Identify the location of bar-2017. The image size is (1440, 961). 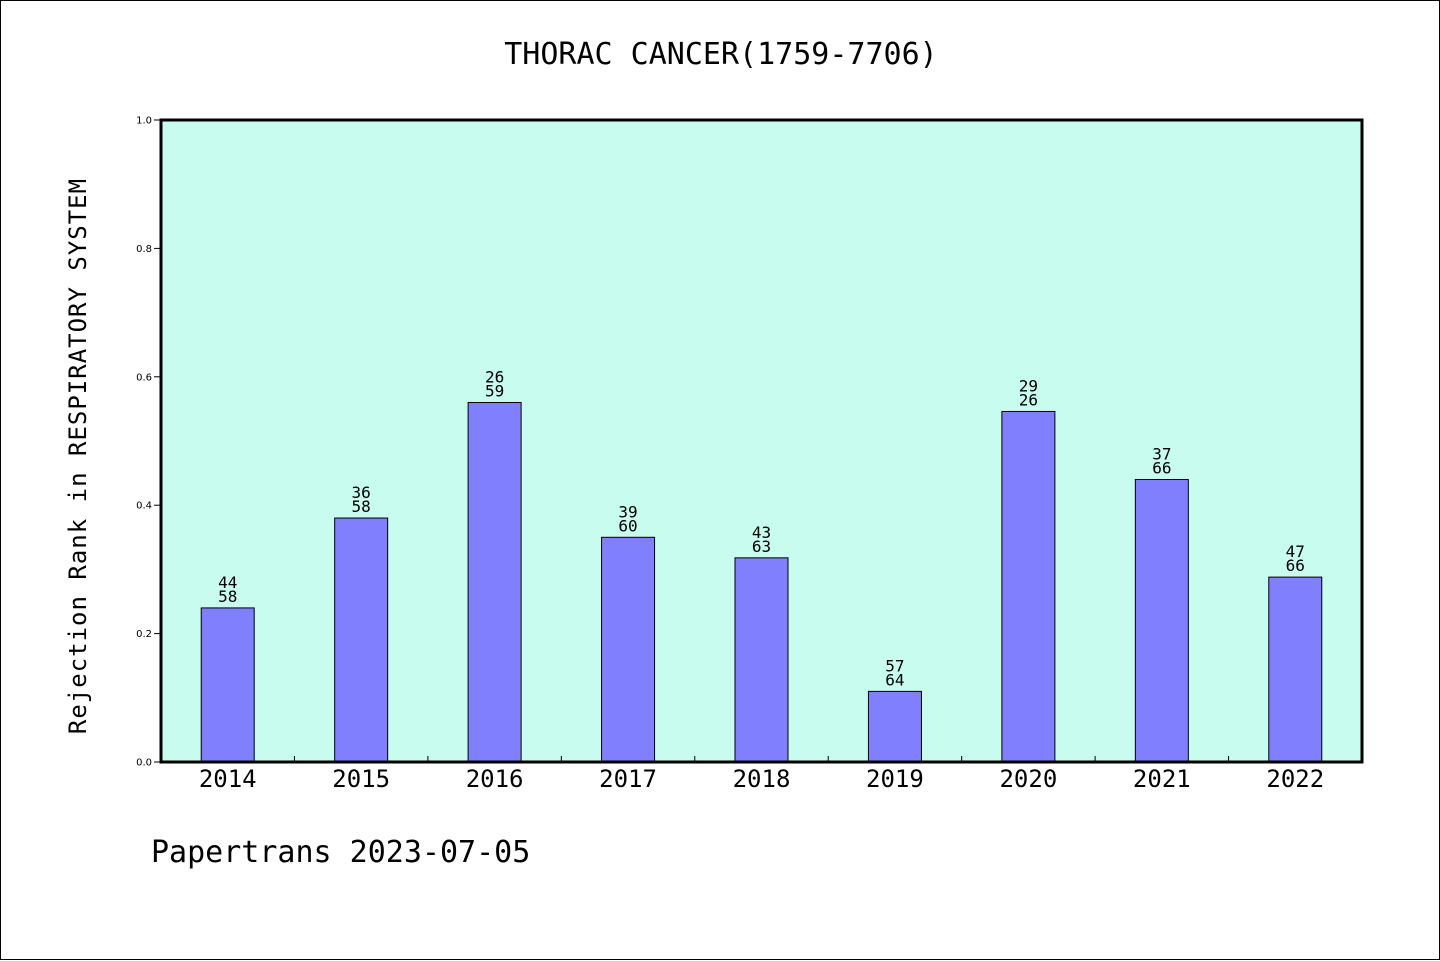
(628, 649).